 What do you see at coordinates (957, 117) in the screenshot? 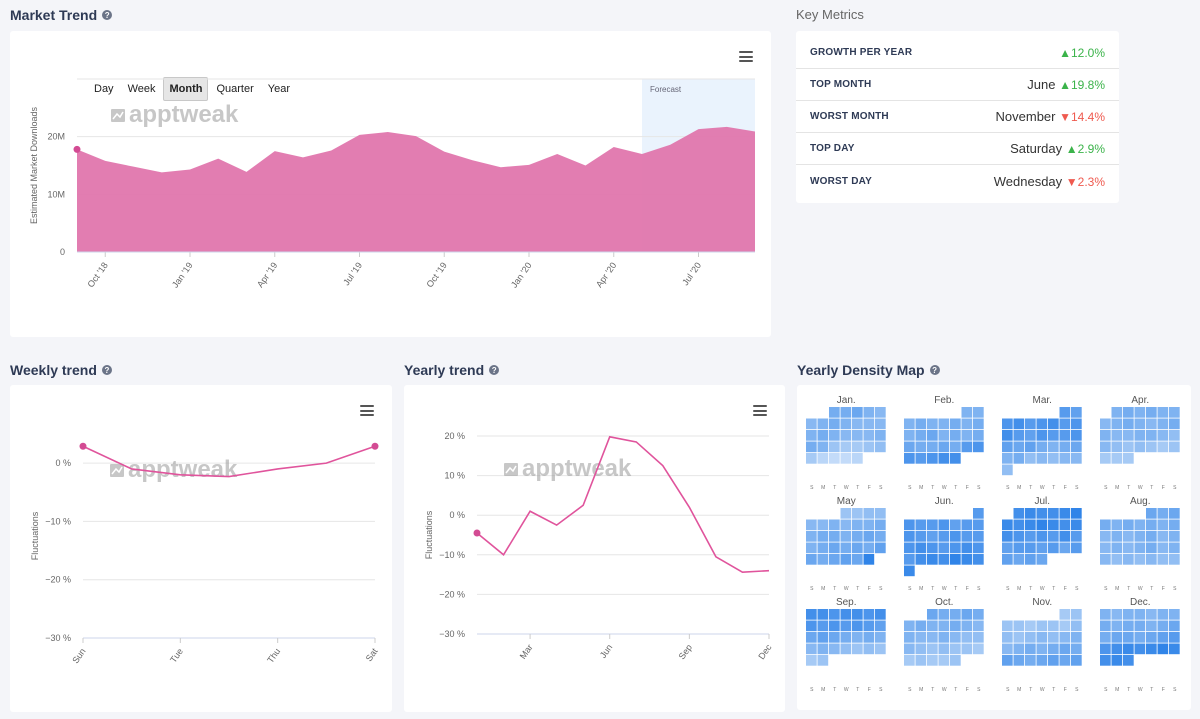
I see `metric-row: WORST MONTH November ▼14.4%` at bounding box center [957, 117].